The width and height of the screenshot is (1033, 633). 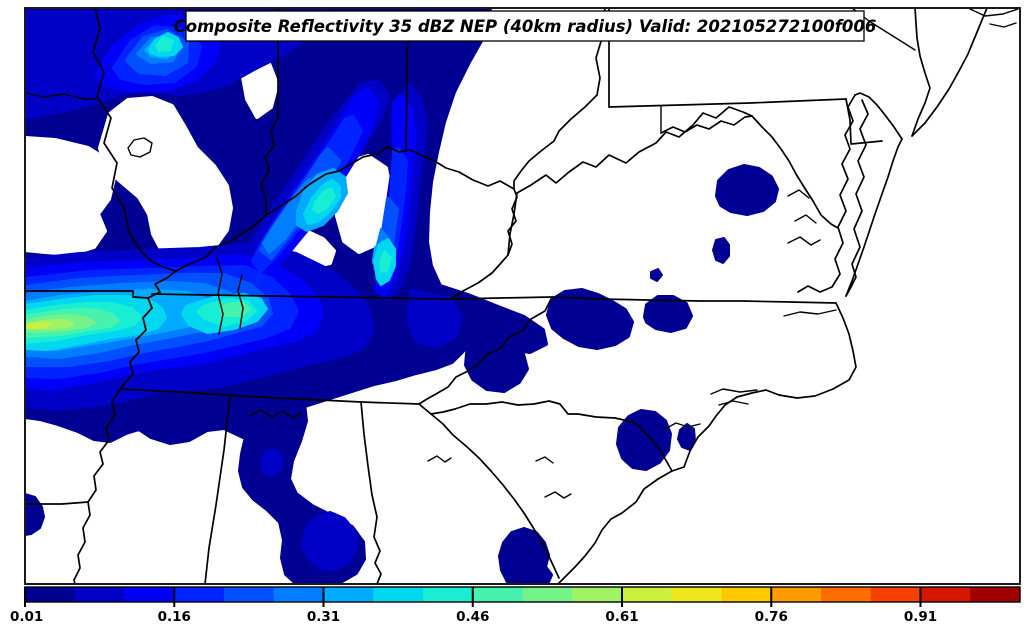 I want to click on contour-region-sc-coast-small, so click(x=686, y=437).